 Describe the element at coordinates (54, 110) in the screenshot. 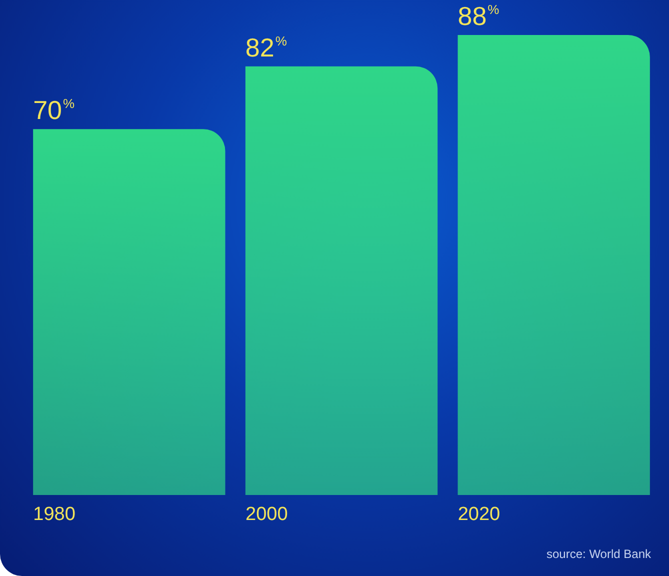

I see `data-label: 70%` at that location.